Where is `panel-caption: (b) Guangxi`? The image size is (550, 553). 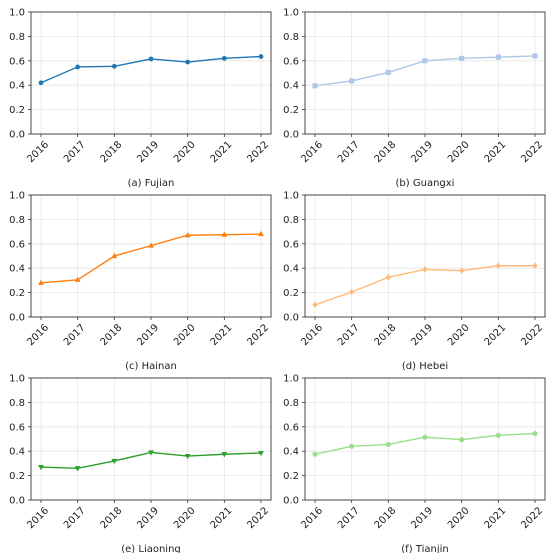
panel-caption: (b) Guangxi is located at coordinates (425, 183).